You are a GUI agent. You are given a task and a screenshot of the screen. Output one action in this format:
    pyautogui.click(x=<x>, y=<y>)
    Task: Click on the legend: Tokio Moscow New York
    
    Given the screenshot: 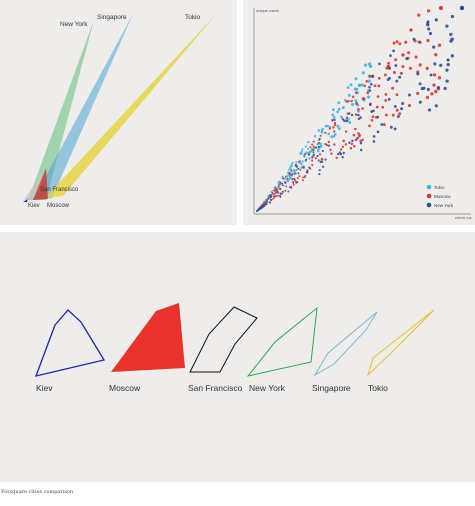 What is the action you would take?
    pyautogui.click(x=440, y=196)
    